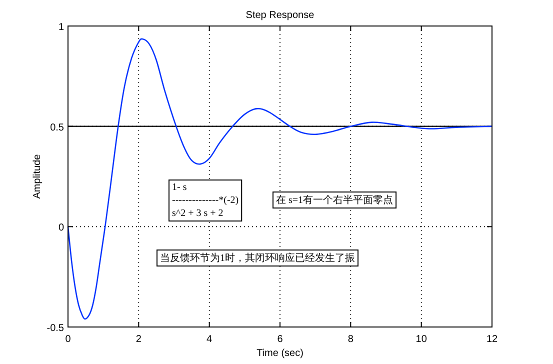 The width and height of the screenshot is (553, 364). What do you see at coordinates (280, 339) in the screenshot?
I see `x-tick-label: 6` at bounding box center [280, 339].